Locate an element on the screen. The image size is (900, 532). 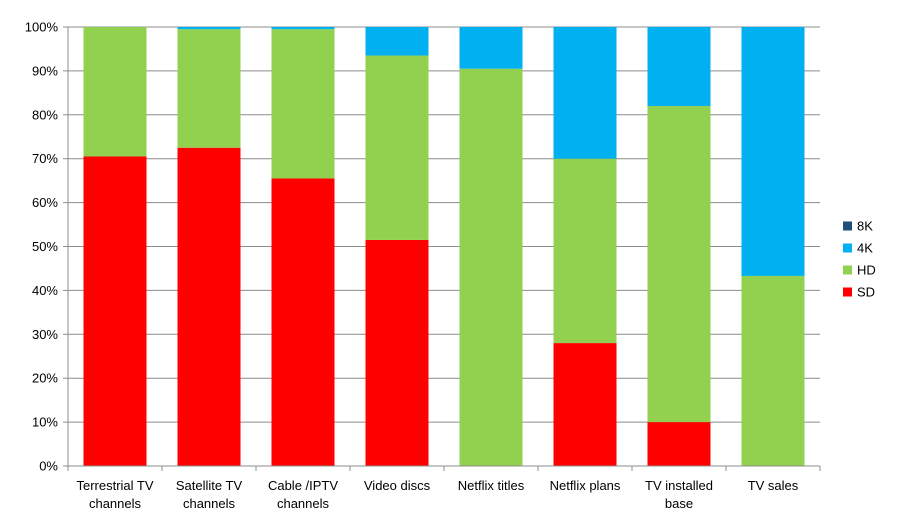
y-tick-label: 70% is located at coordinates (45, 158).